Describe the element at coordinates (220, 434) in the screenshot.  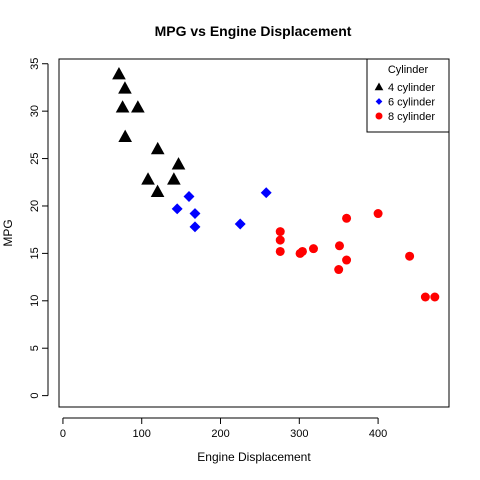
I see `x-tick-label: 200` at that location.